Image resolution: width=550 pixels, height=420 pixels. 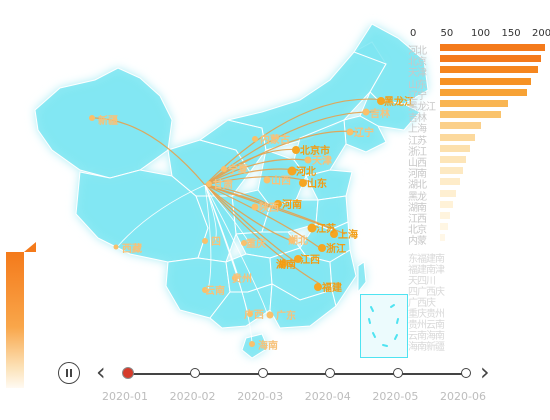 I want to click on province-heilongjiang, so click(x=391, y=64).